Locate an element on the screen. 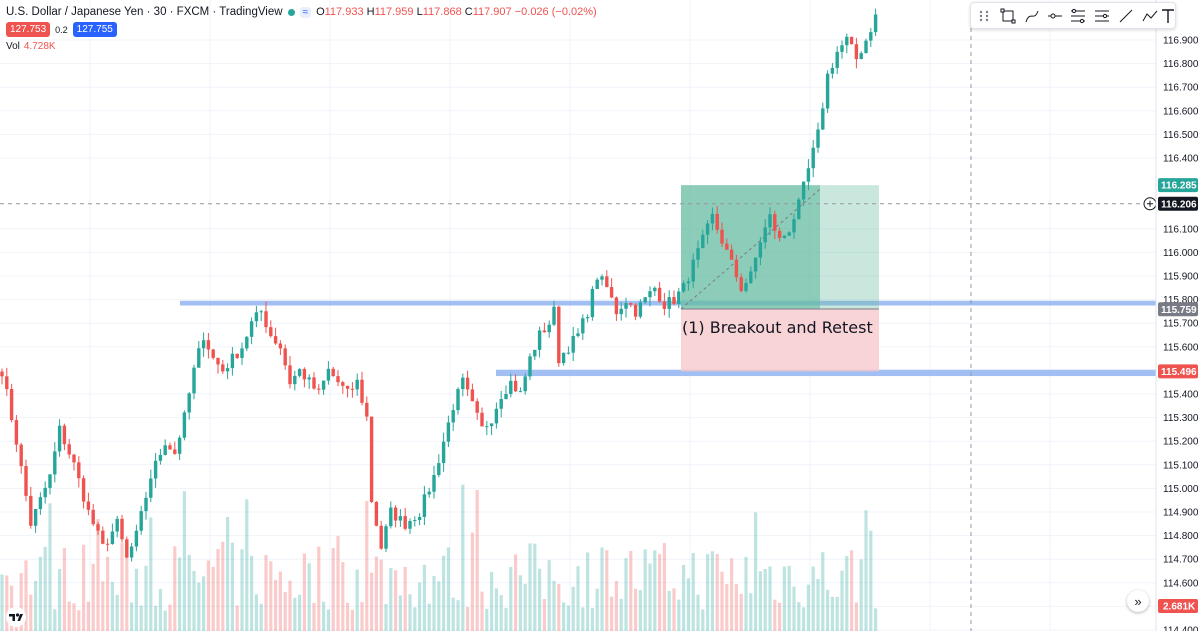  long-position-tool is located at coordinates (779, 278).